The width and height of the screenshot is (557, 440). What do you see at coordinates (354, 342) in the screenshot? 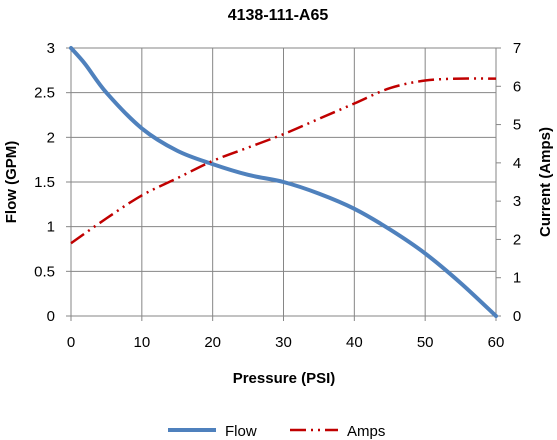
I see `x-tick-label: 40` at bounding box center [354, 342].